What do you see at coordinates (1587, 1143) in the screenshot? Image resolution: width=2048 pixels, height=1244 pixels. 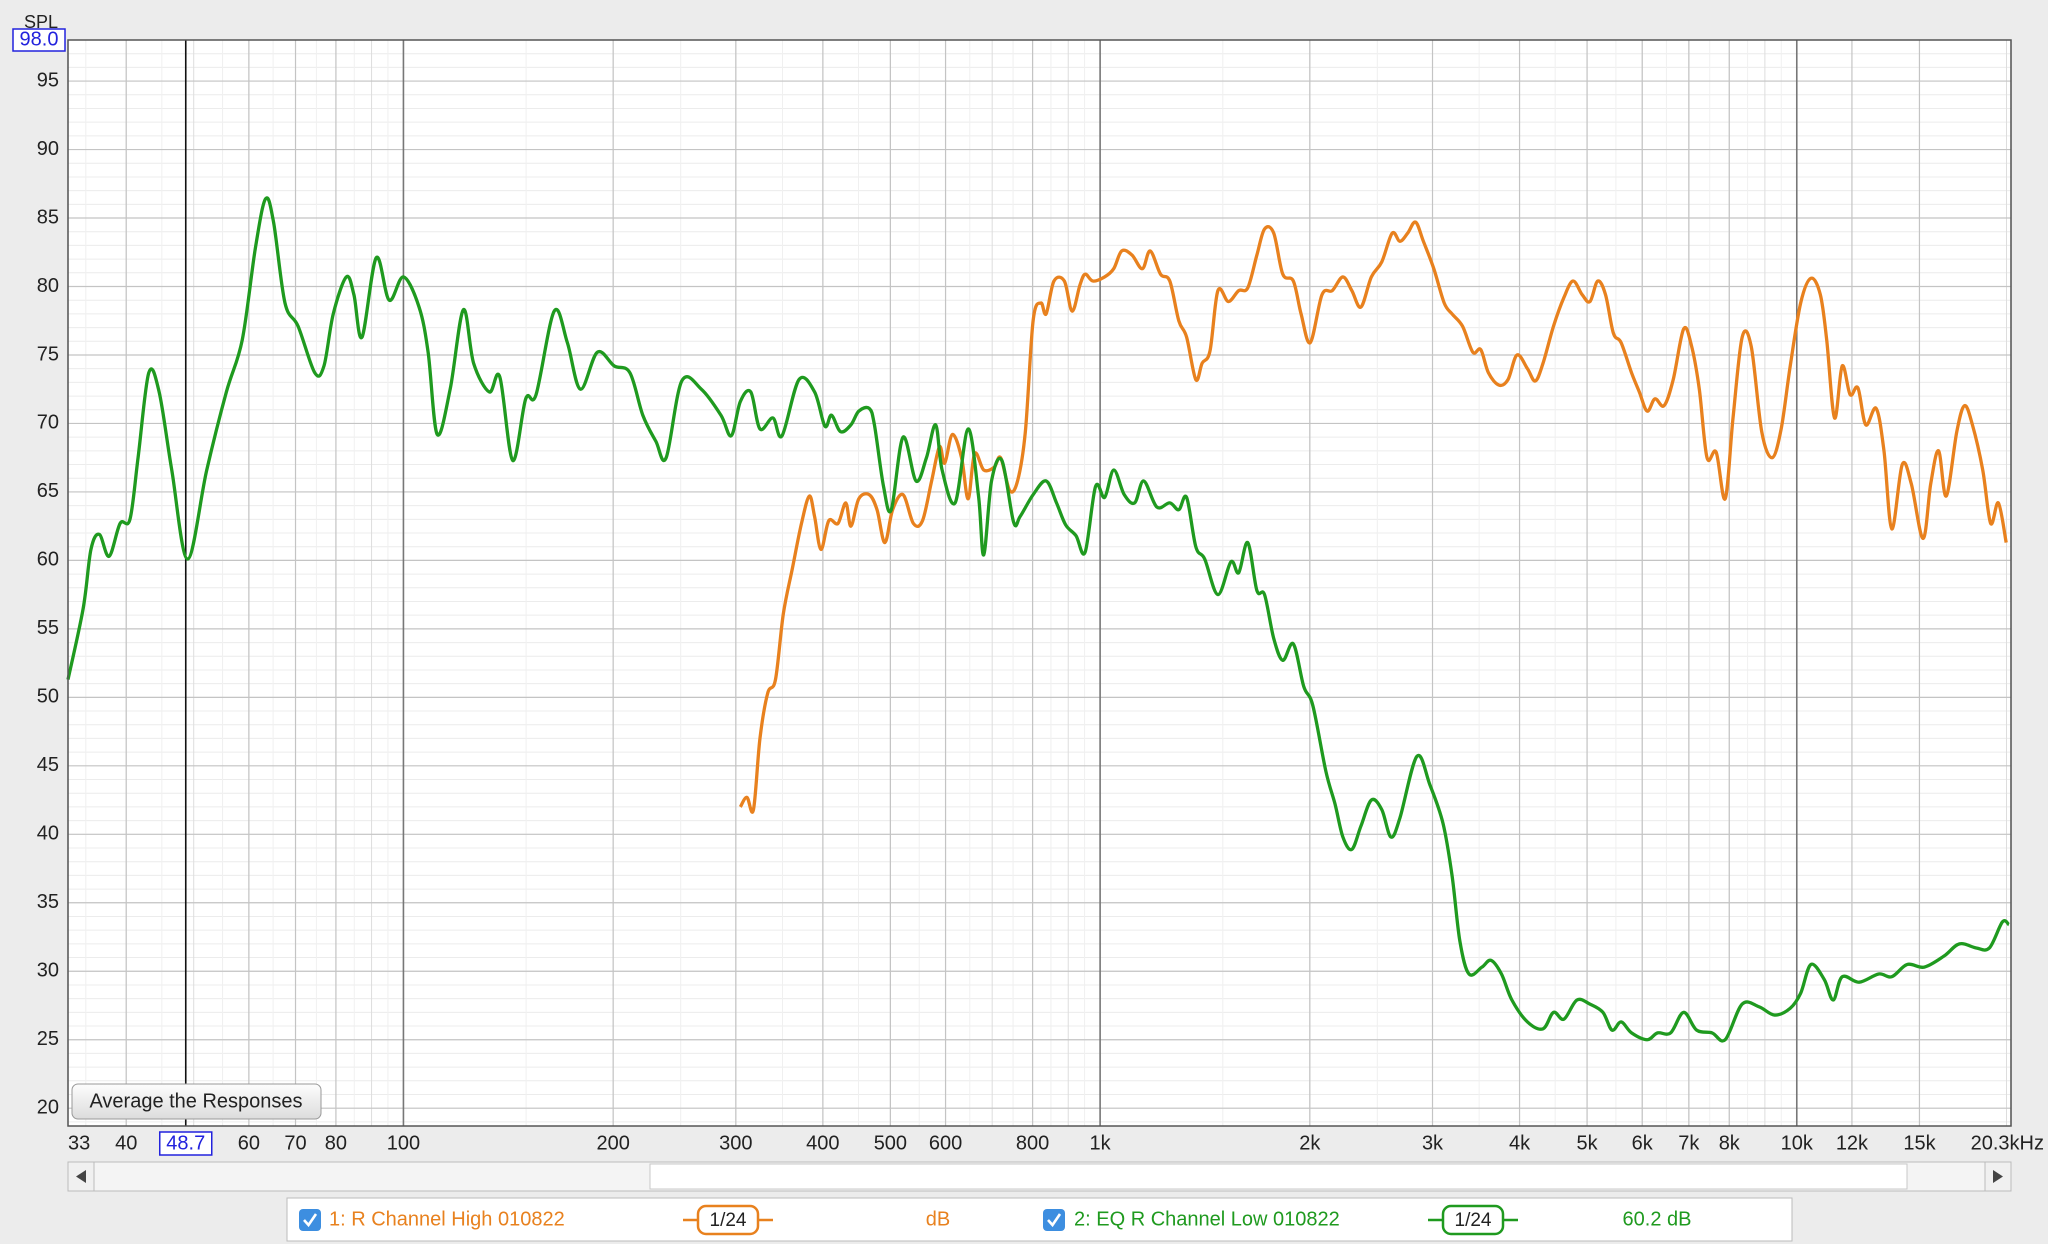 I see `x-tick-label: 5k` at bounding box center [1587, 1143].